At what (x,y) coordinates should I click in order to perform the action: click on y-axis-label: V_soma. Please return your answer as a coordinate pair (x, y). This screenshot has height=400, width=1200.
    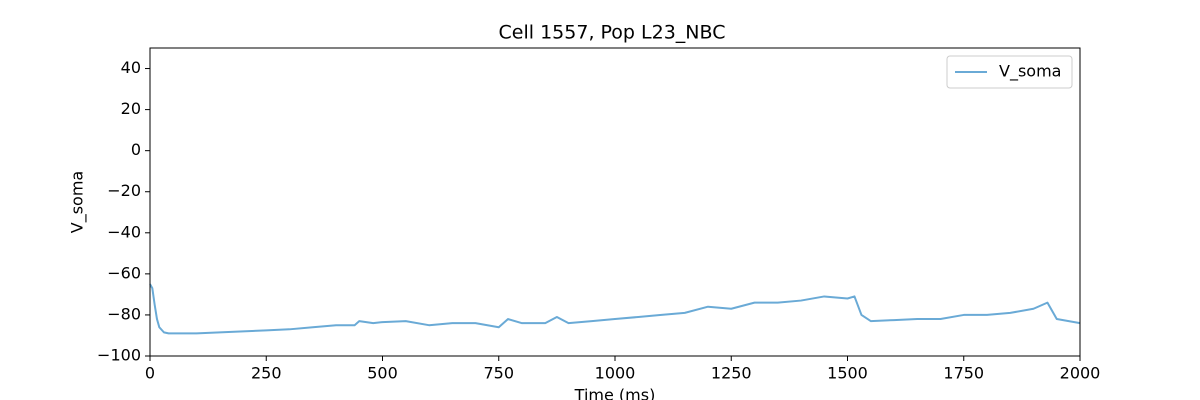
    Looking at the image, I should click on (78, 202).